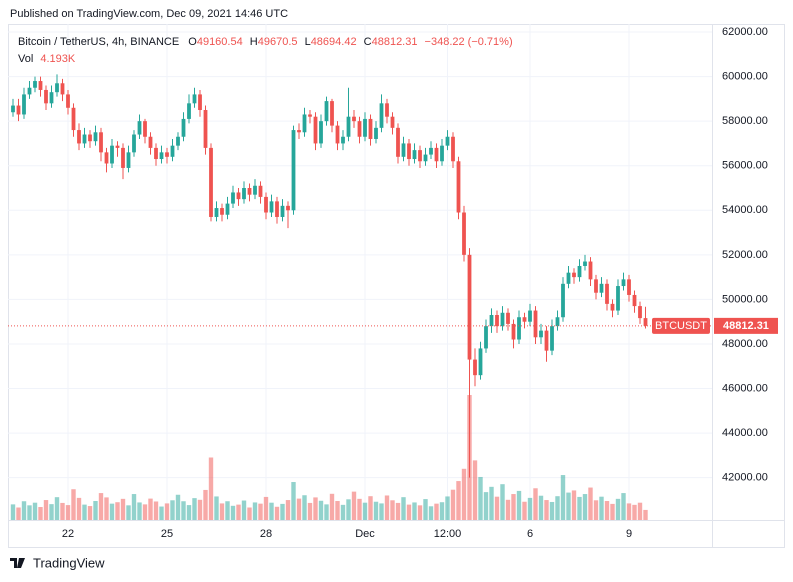  Describe the element at coordinates (254, 42) in the screenshot. I see `ohlc-label: H` at that location.